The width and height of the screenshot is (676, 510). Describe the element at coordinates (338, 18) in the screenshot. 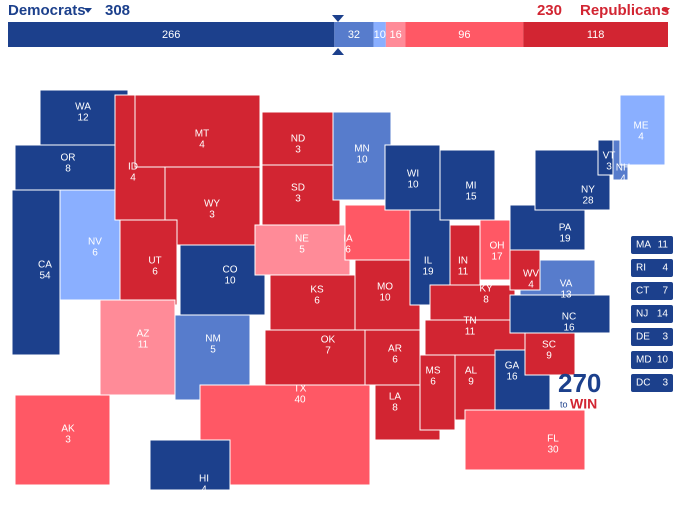

I see `majority-marker` at that location.